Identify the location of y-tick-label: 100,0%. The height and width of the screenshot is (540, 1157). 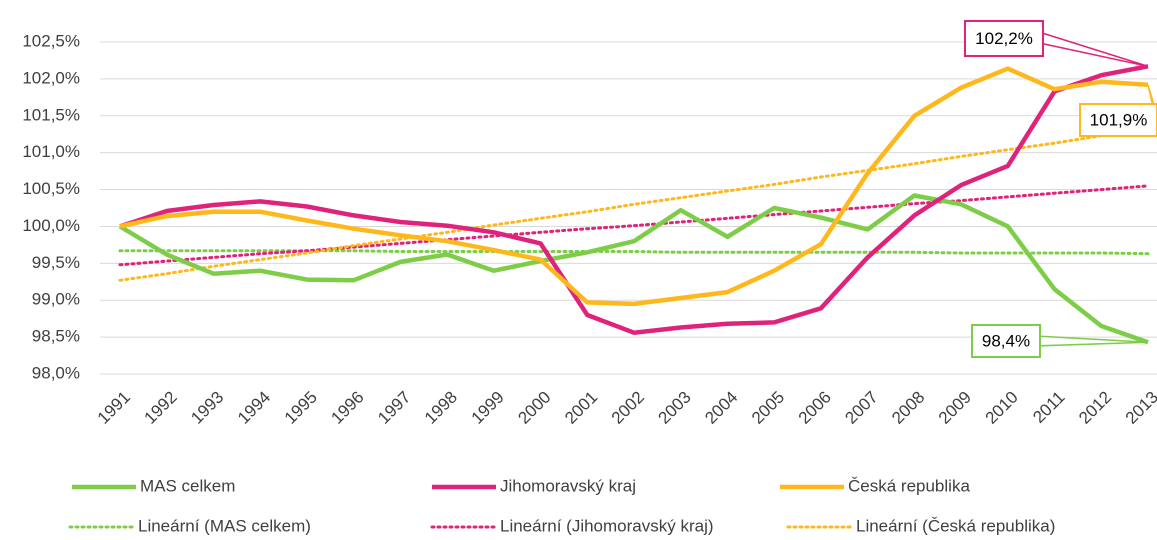
(51, 225).